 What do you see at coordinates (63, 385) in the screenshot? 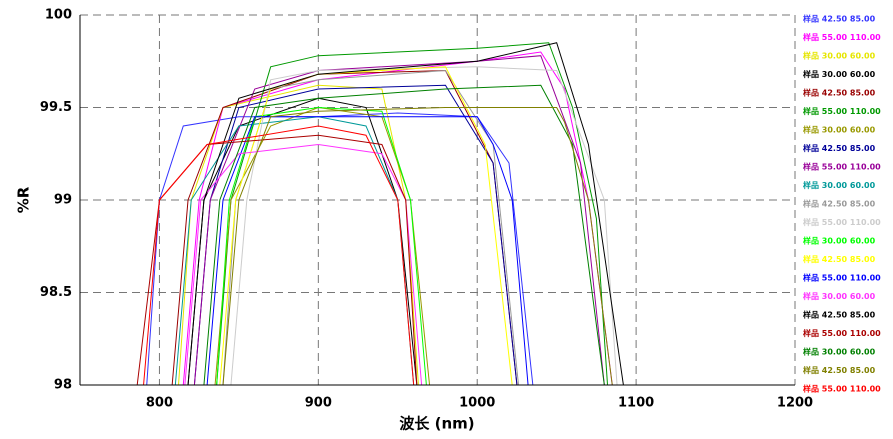
I see `y-tick-label: 98` at bounding box center [63, 385].